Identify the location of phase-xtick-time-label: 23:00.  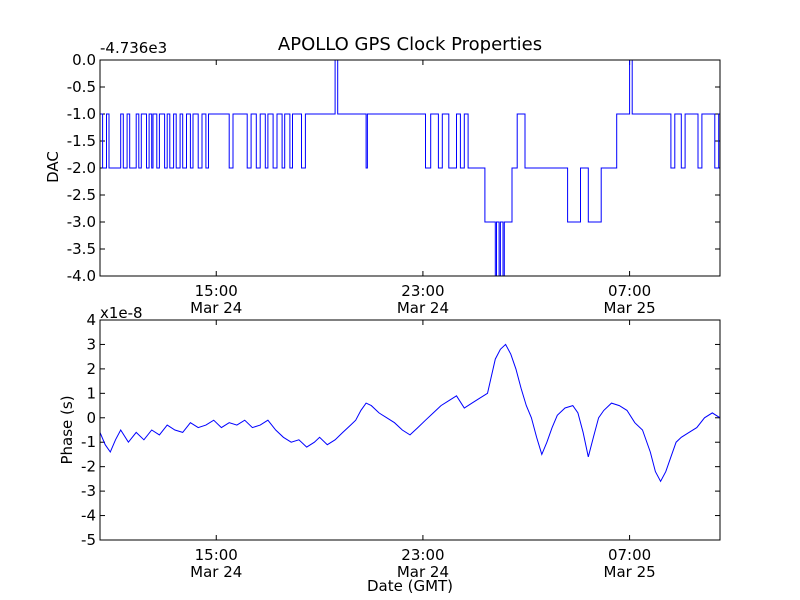
(422, 555).